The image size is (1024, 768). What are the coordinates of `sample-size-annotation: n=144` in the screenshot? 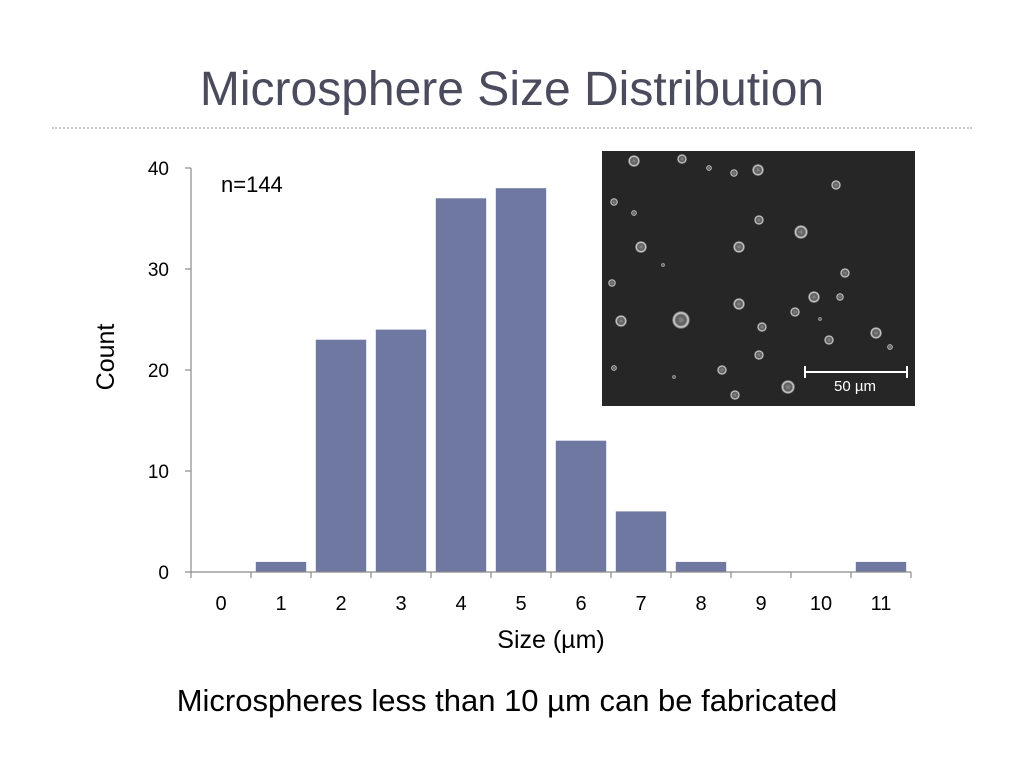 It's located at (252, 184).